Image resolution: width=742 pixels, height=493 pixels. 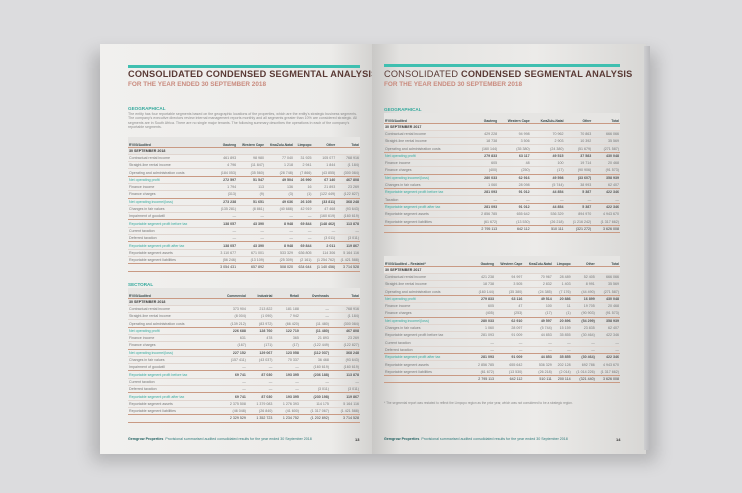 What do you see at coordinates (279, 142) in the screenshot?
I see `column-header: KwaZulu-Natal` at bounding box center [279, 142].